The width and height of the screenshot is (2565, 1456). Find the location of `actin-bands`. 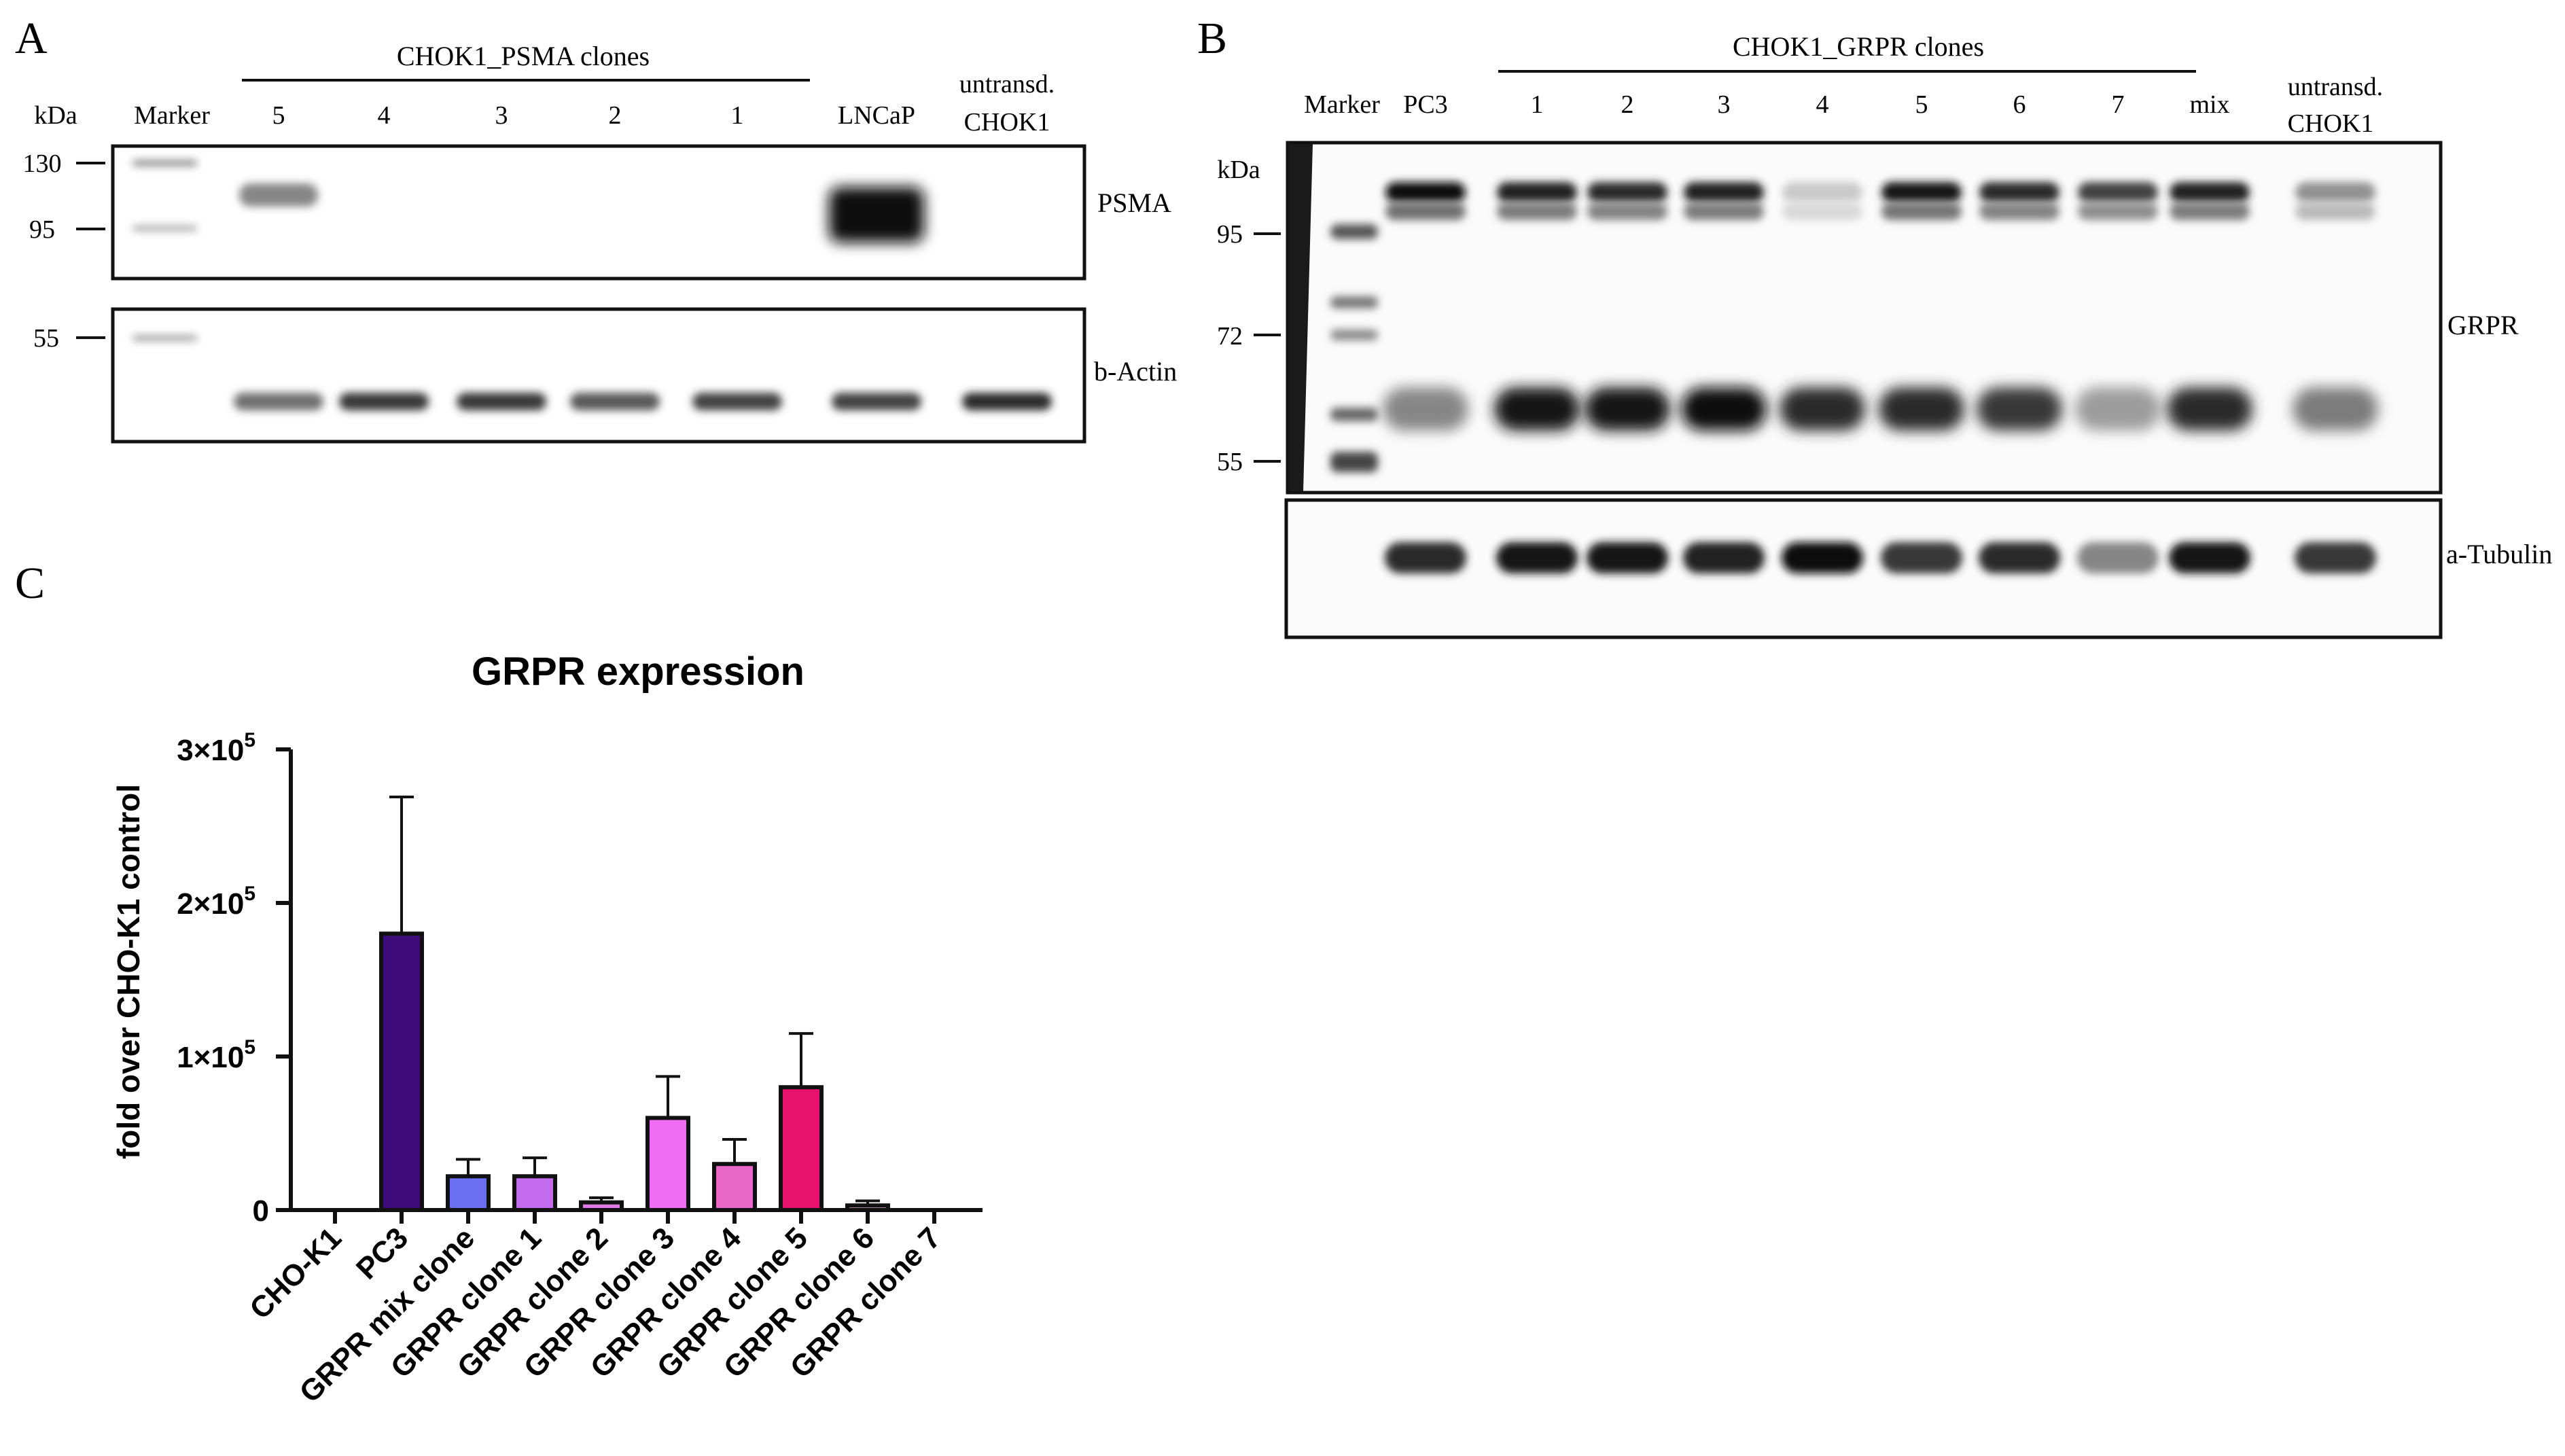

actin-bands is located at coordinates (643, 402).